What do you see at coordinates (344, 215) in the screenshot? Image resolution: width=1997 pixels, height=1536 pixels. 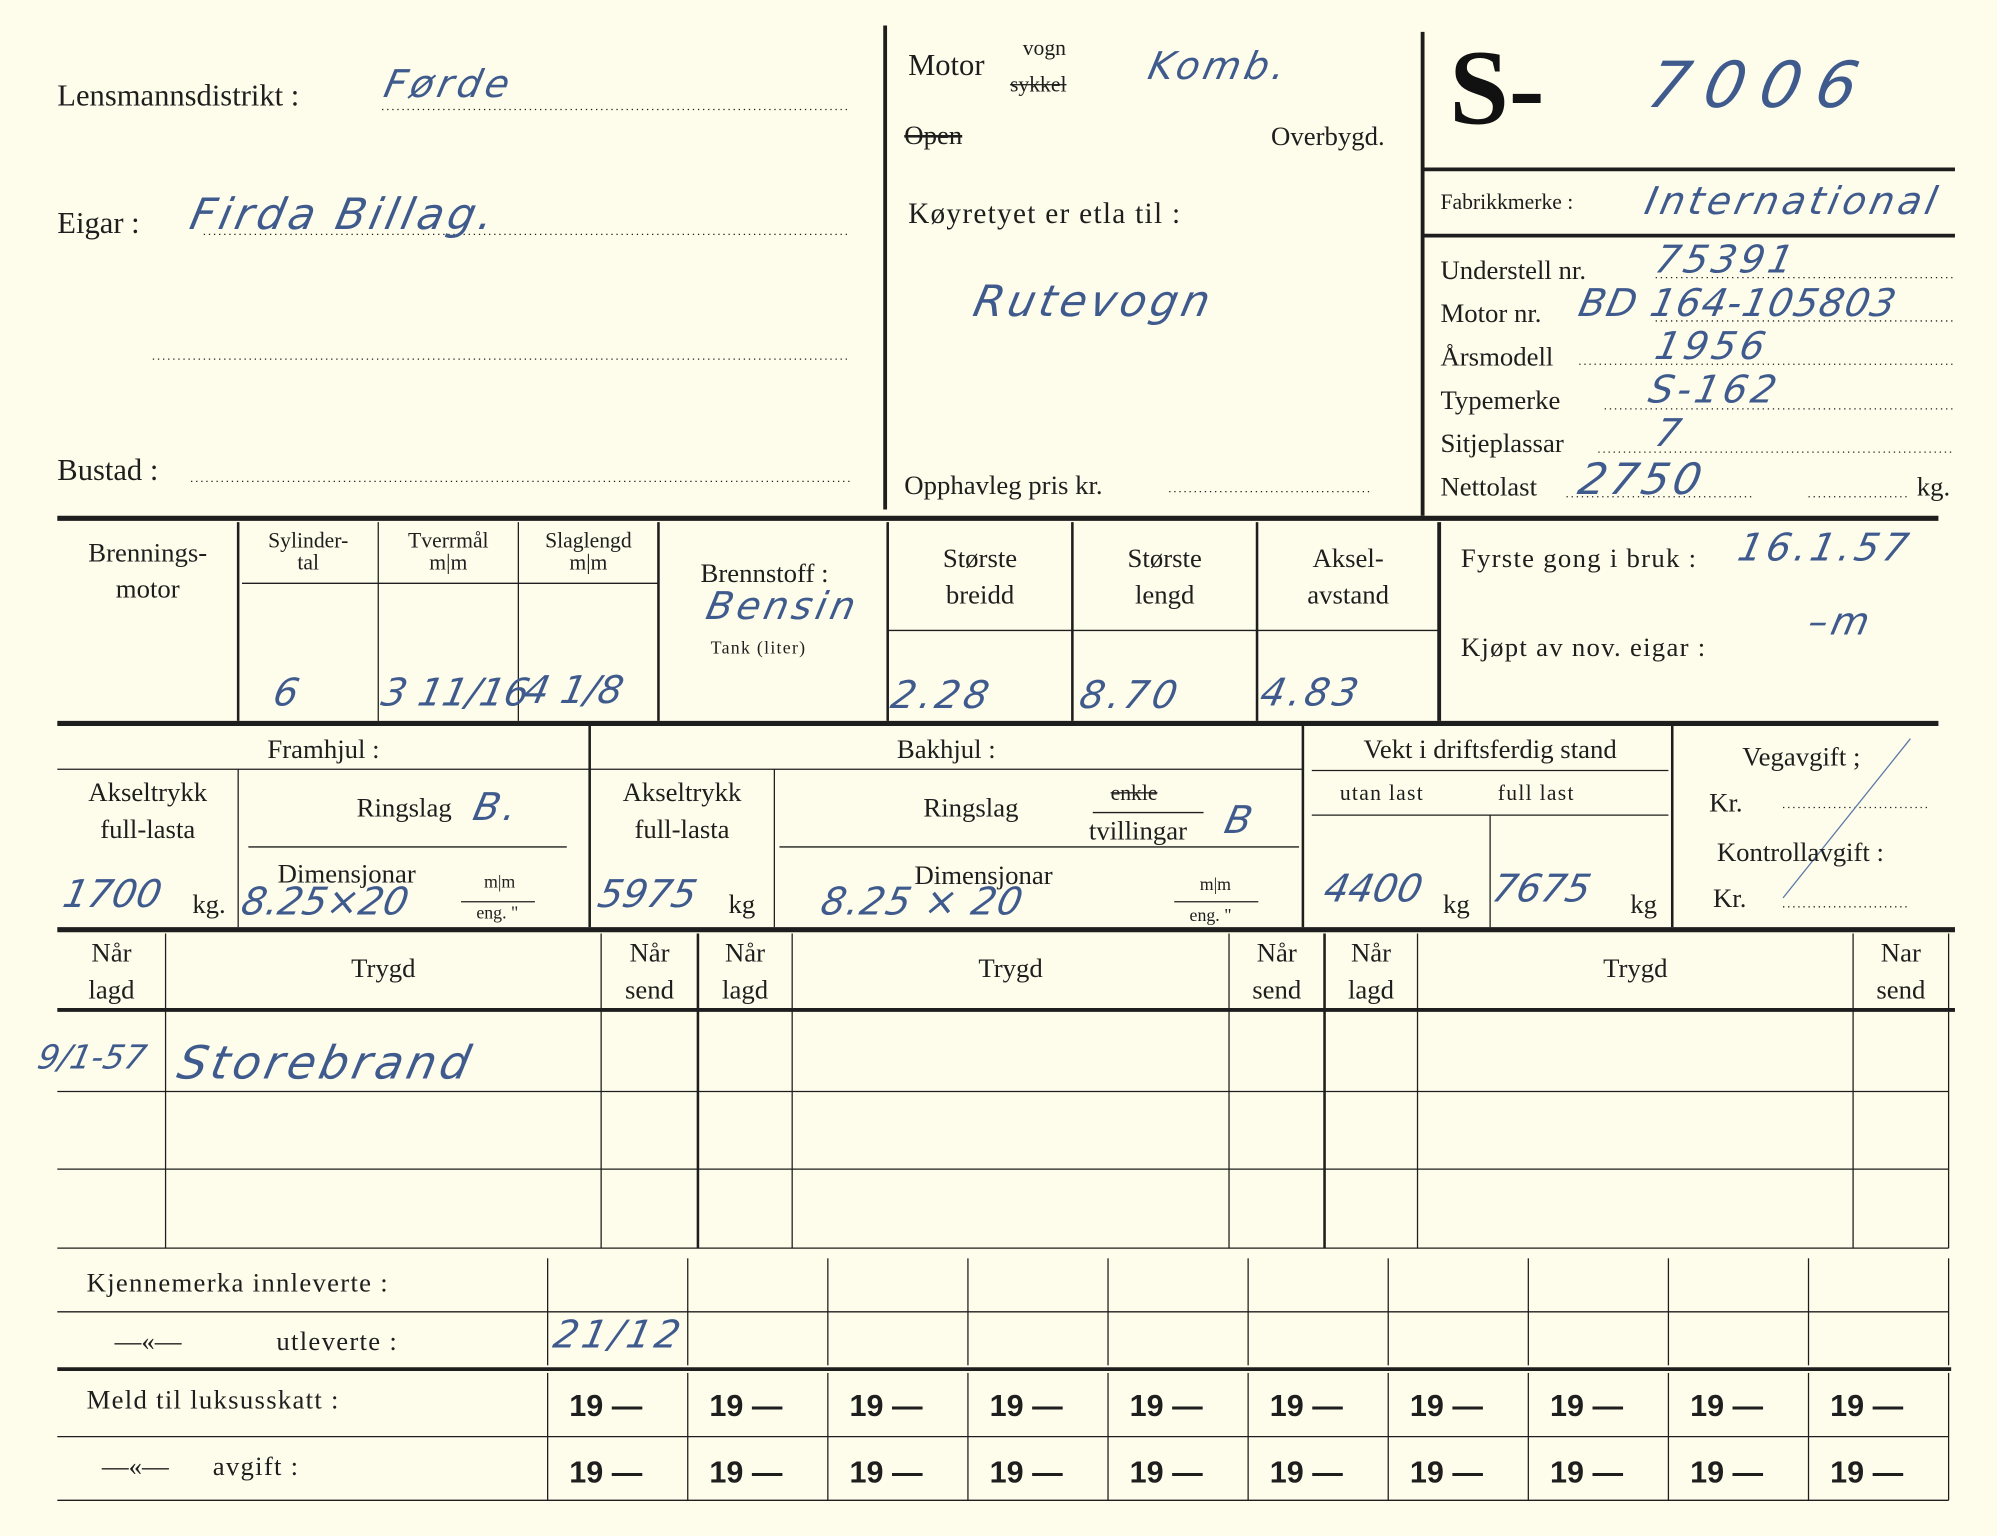 I see `owner-value: Firda Billag.` at bounding box center [344, 215].